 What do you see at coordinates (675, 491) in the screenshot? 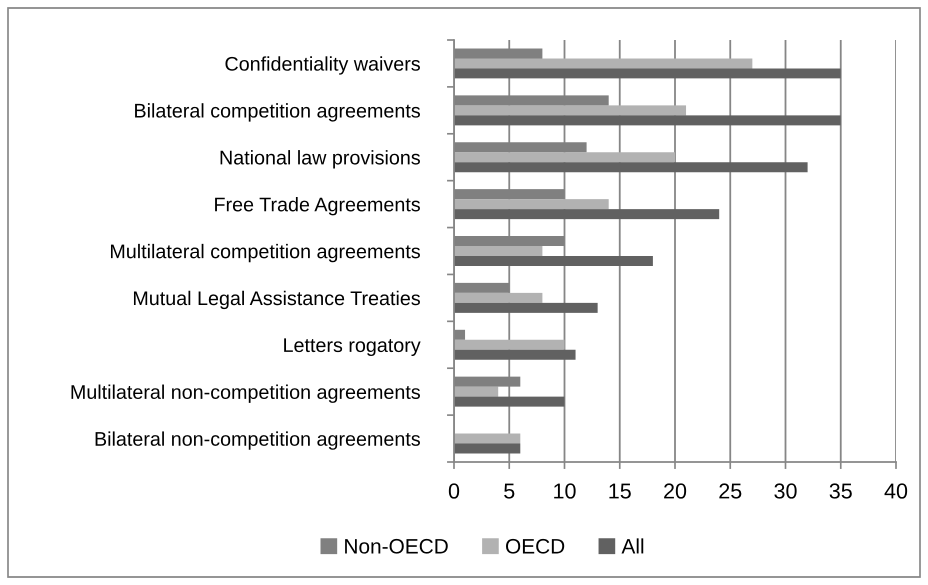
I see `x-tick-label: 20` at bounding box center [675, 491].